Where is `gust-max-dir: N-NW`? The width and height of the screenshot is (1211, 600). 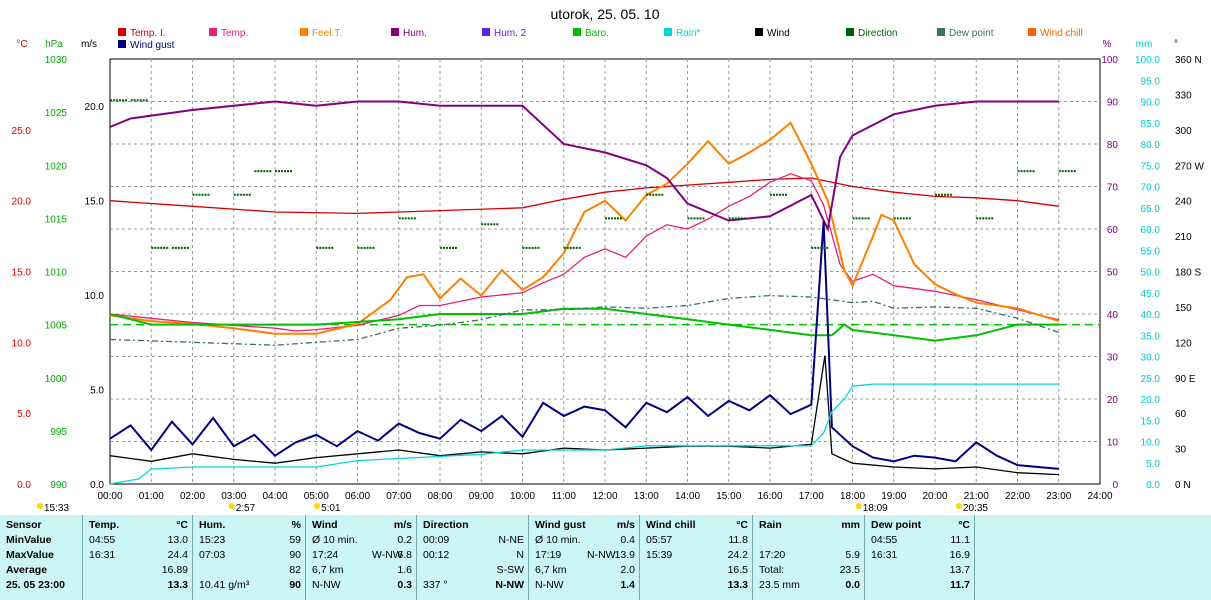
gust-max-dir: N-NW is located at coordinates (601, 555).